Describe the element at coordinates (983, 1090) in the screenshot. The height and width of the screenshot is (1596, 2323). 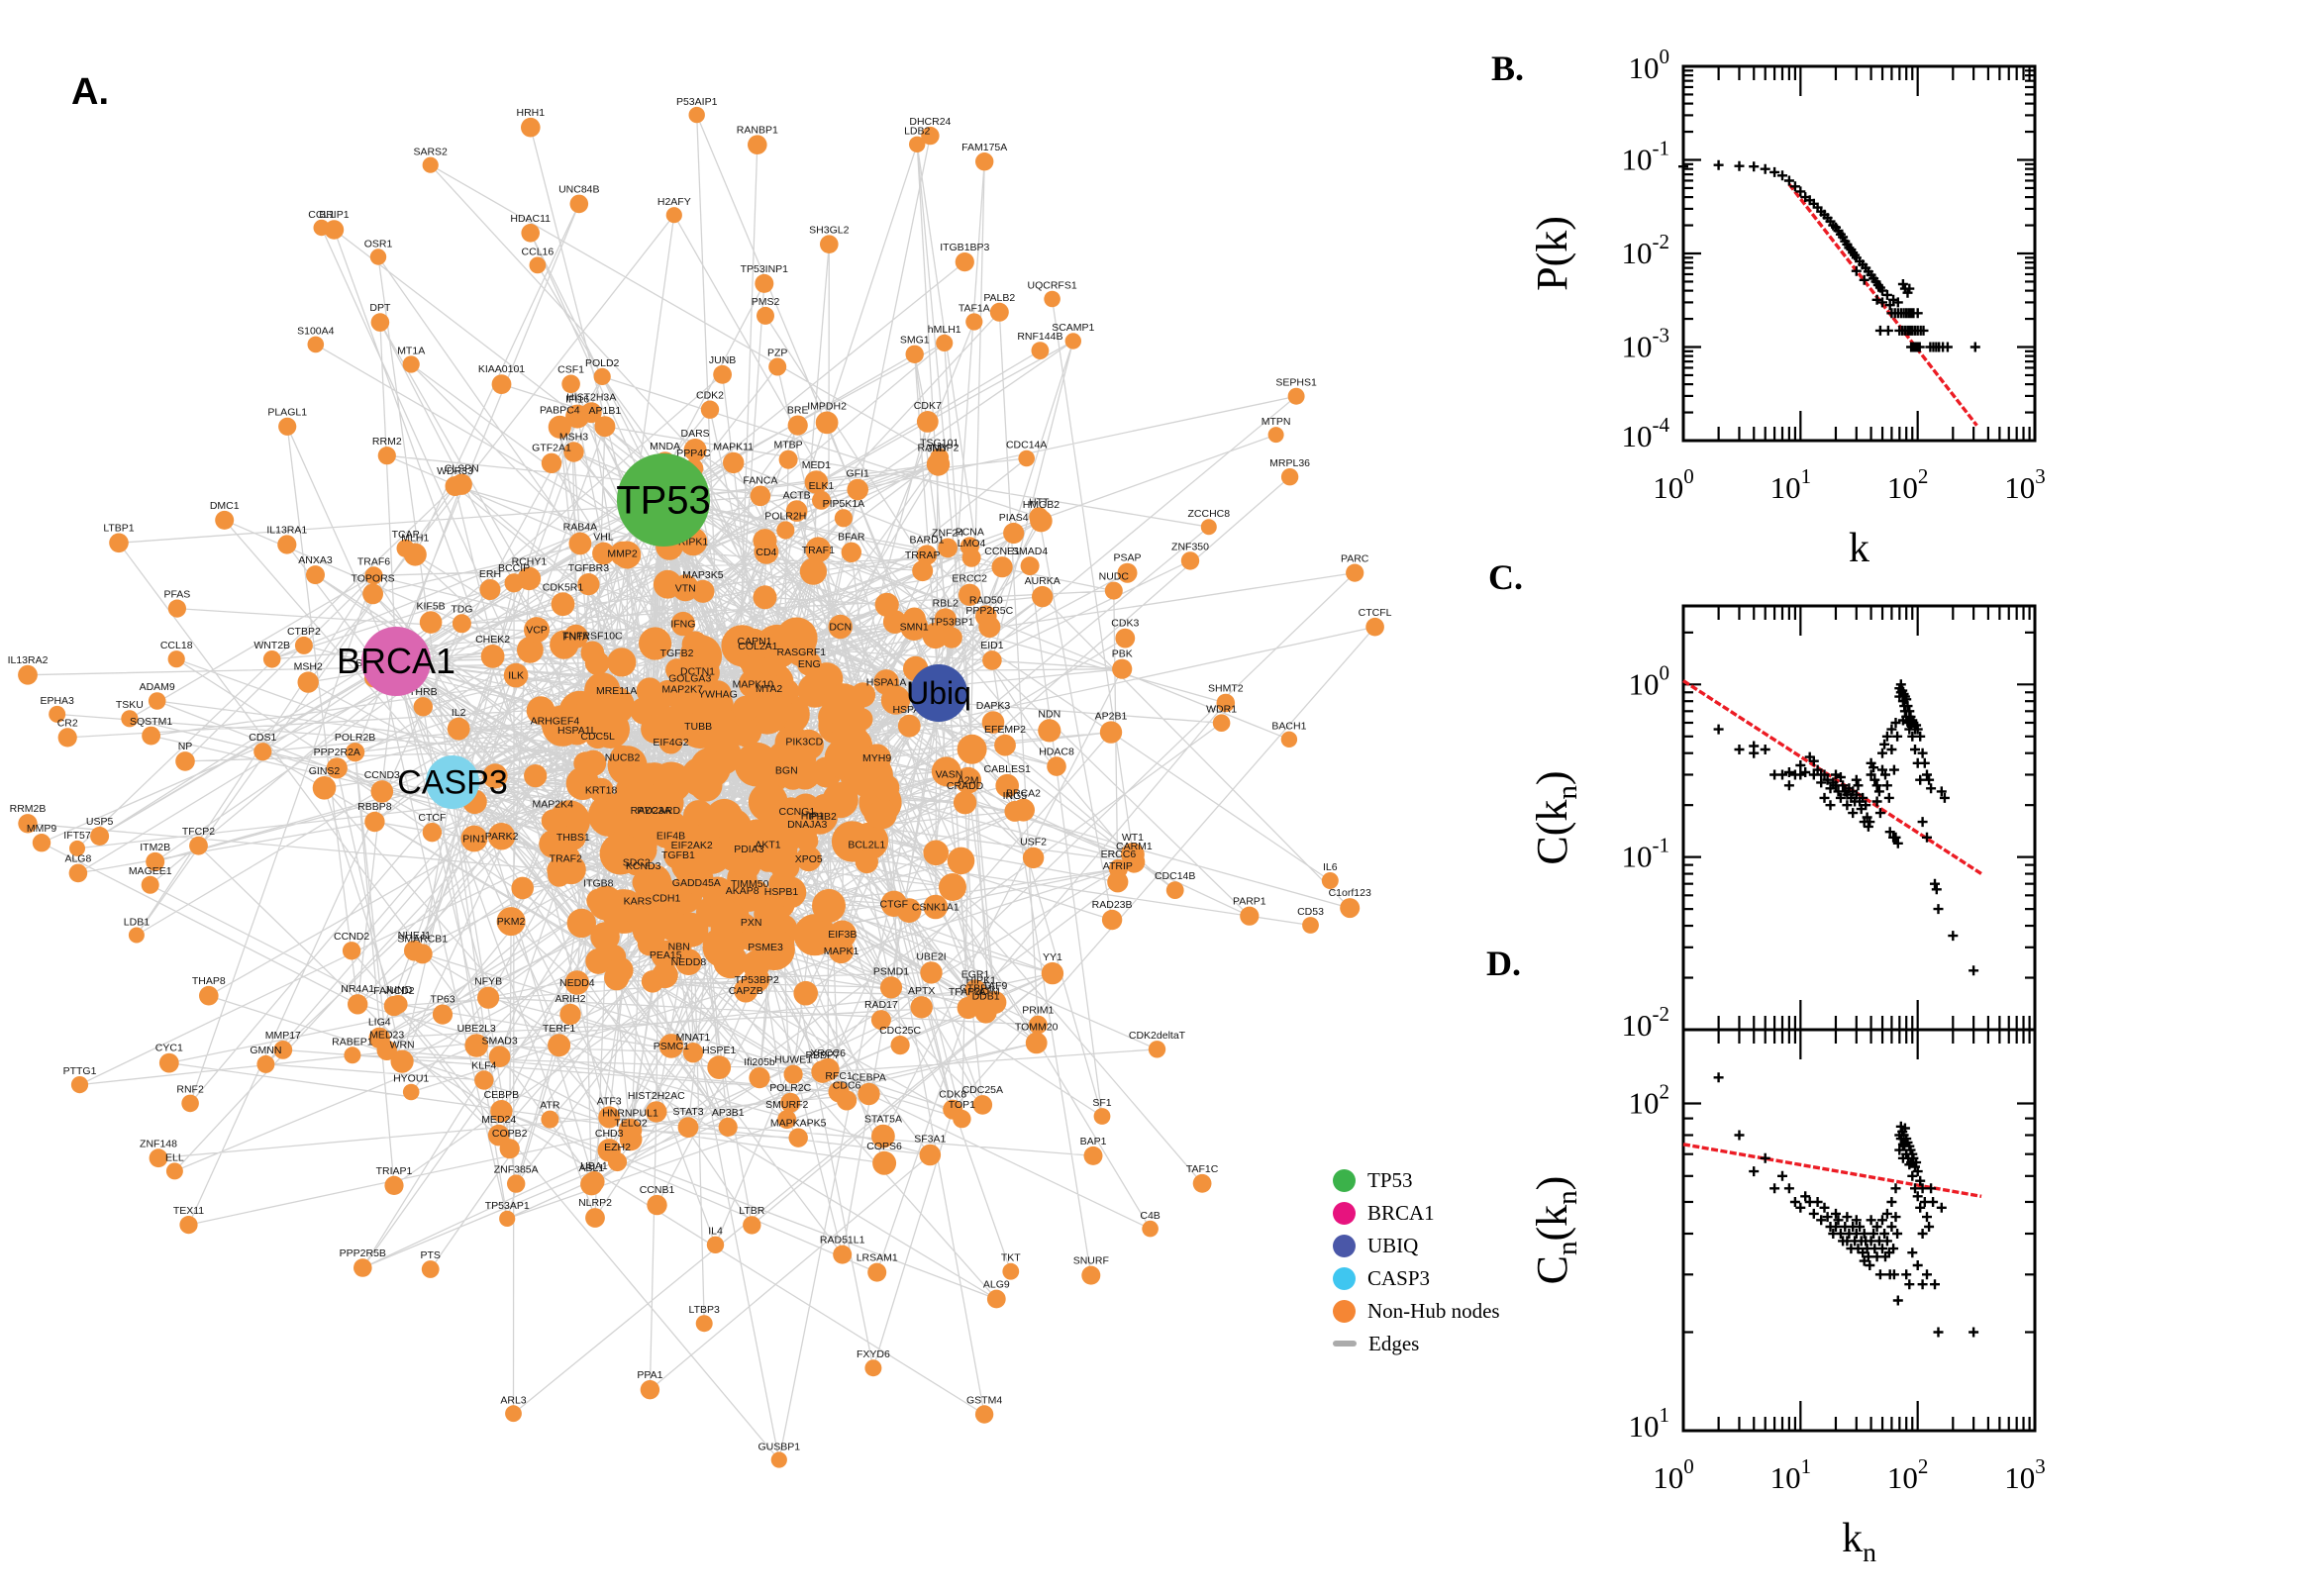
I see `svg-text: CDC25A` at that location.